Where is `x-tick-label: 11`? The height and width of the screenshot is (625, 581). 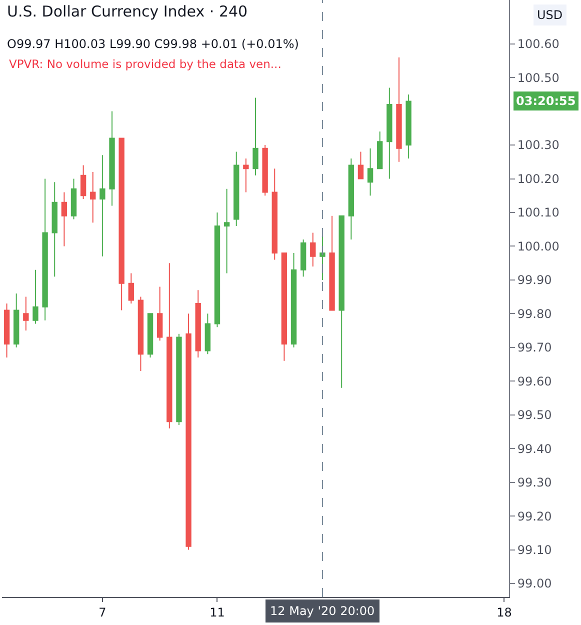
x-tick-label: 11 is located at coordinates (217, 612).